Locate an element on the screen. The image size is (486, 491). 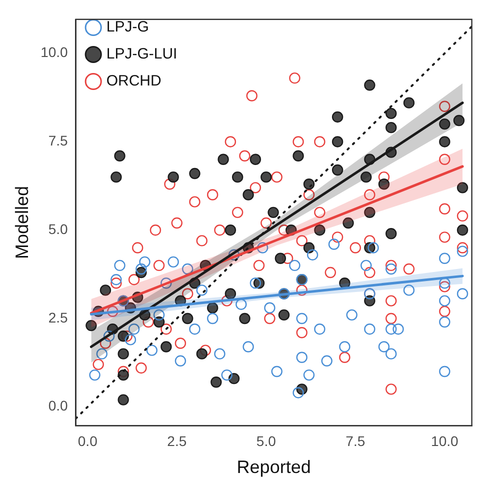
y-tick-label: 2.5 is located at coordinates (58, 317).